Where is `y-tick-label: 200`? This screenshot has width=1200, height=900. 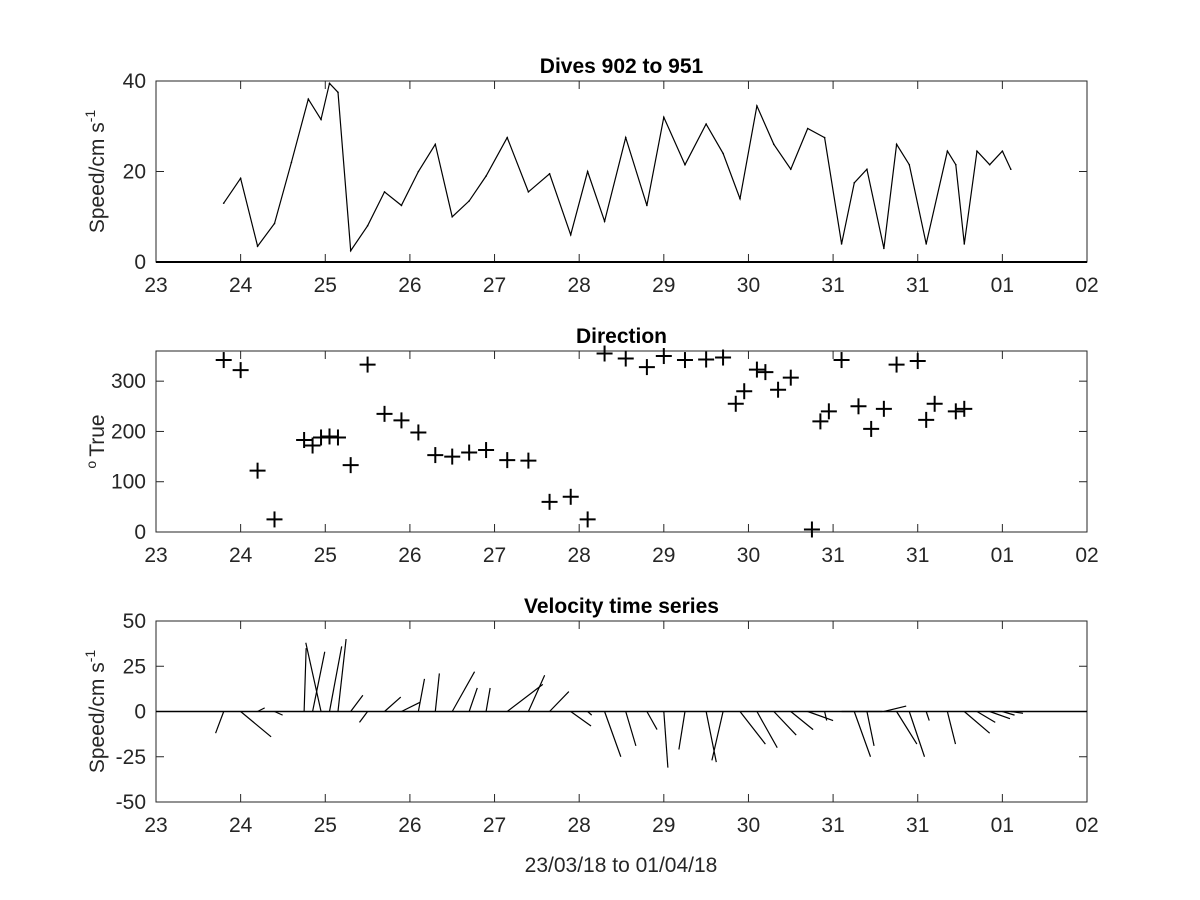
y-tick-label: 200 is located at coordinates (128, 431).